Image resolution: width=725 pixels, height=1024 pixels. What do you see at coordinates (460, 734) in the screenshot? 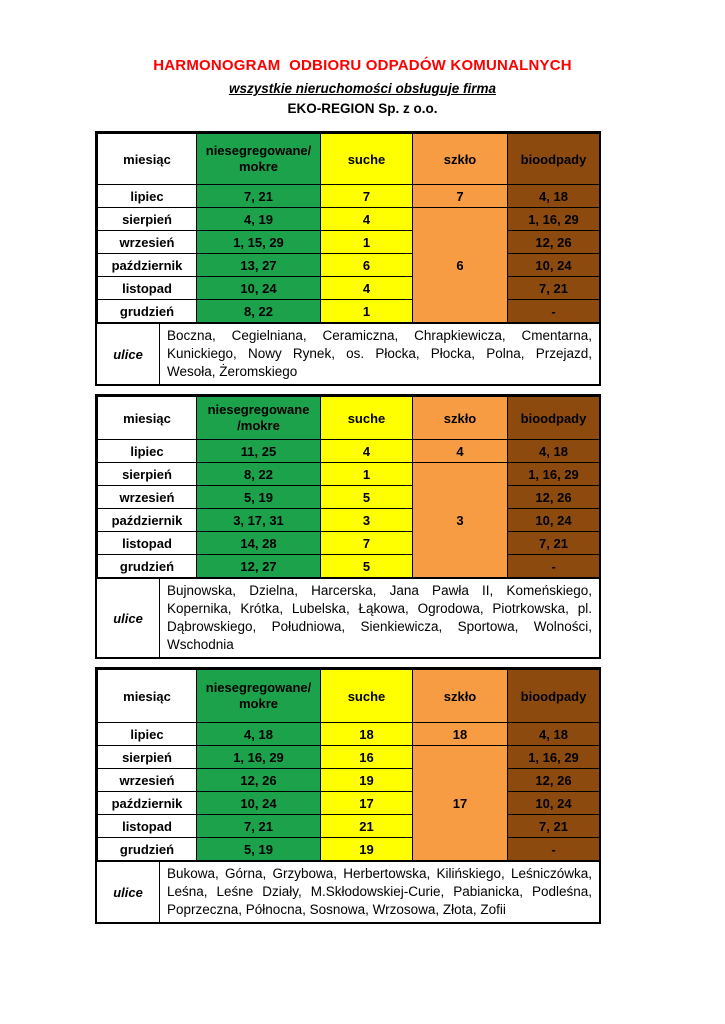
I see `glass-dates-cell: 18` at bounding box center [460, 734].